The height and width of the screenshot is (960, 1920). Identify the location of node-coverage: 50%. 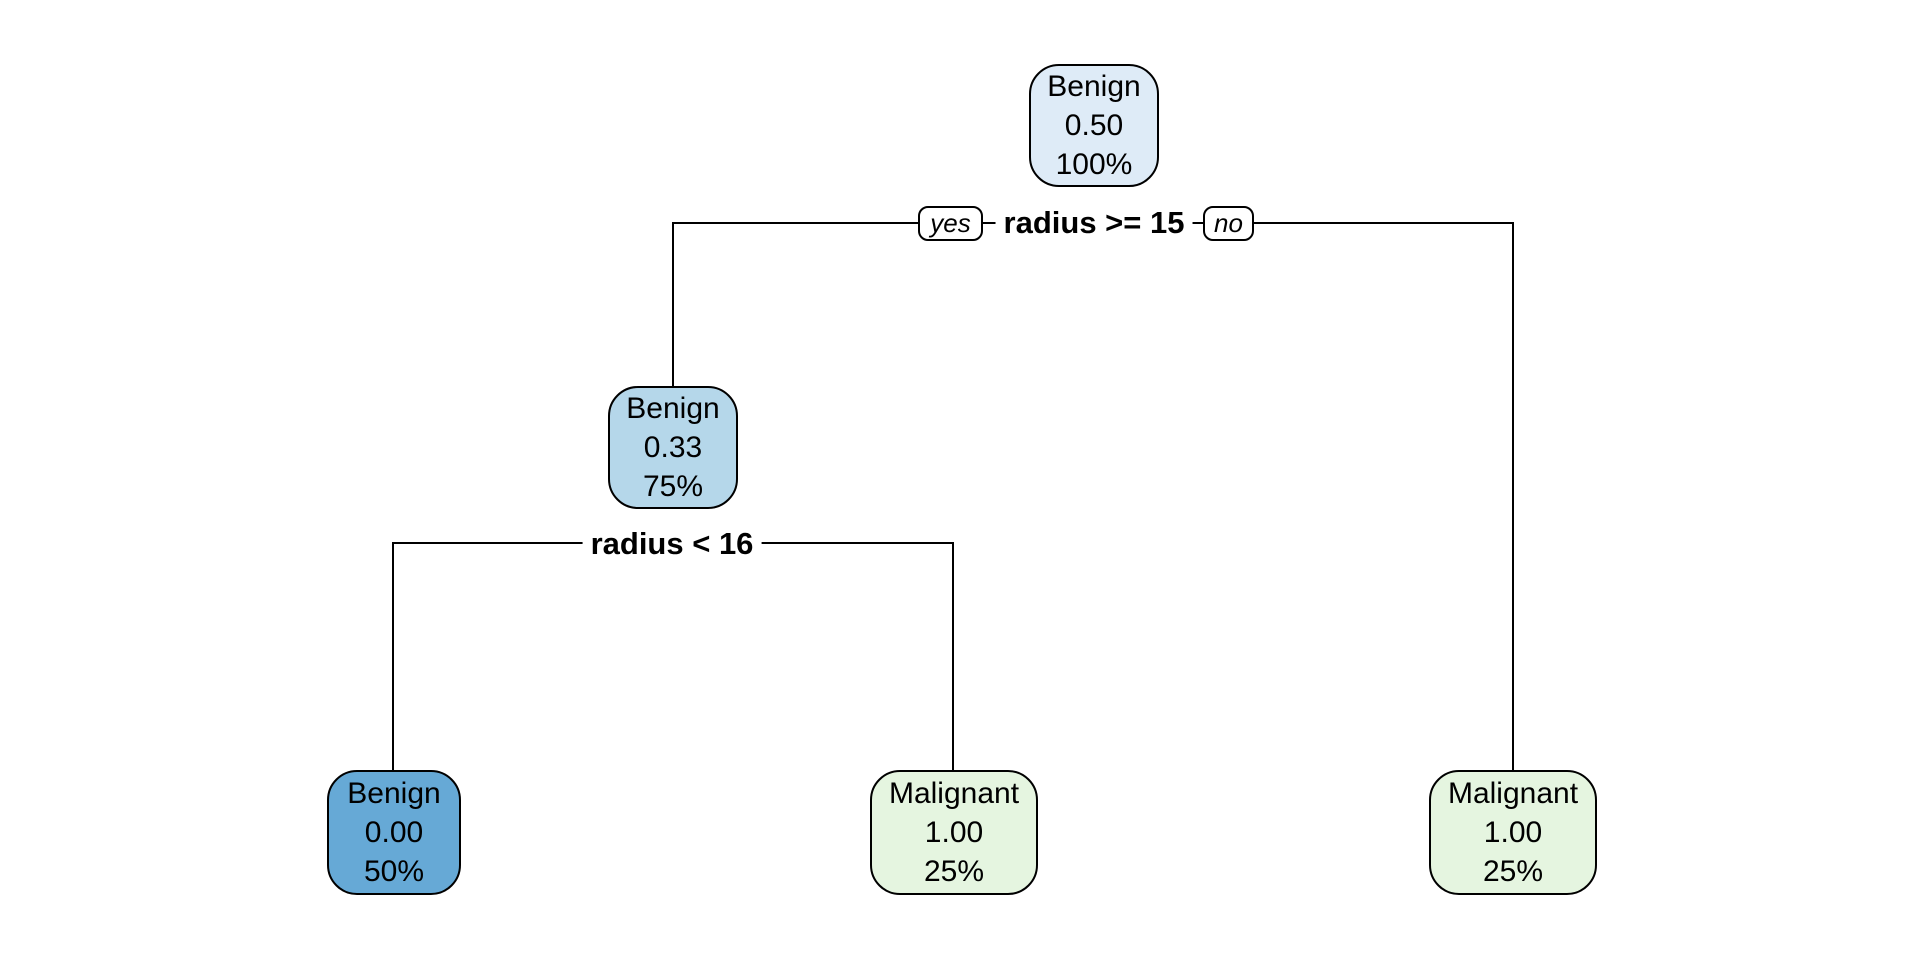
(394, 871).